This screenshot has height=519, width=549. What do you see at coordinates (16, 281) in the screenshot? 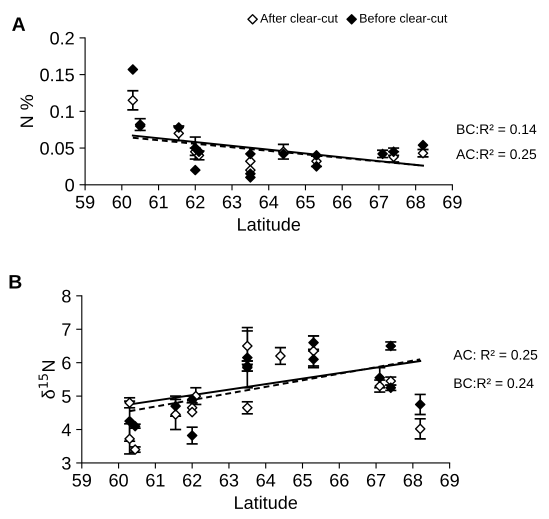
I see `chart-title: B` at bounding box center [16, 281].